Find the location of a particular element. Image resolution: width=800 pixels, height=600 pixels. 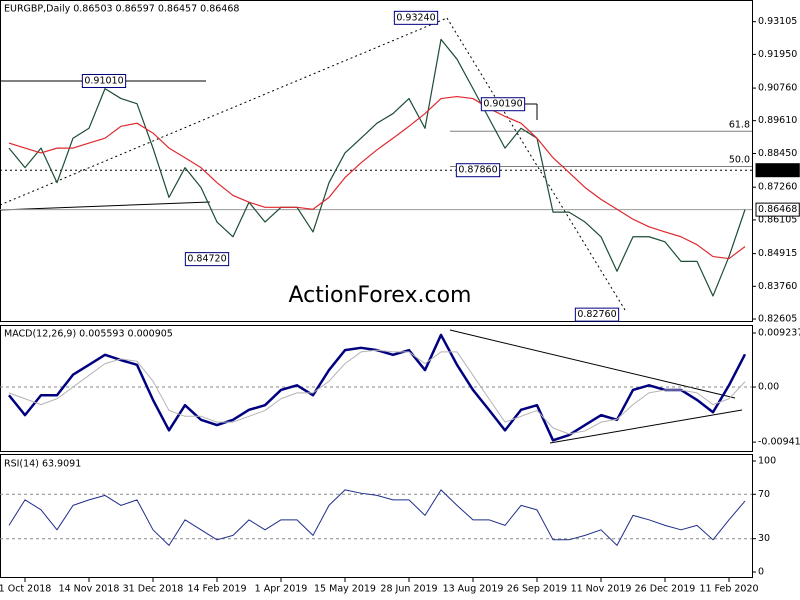

fib-label: 61.8 is located at coordinates (739, 125).